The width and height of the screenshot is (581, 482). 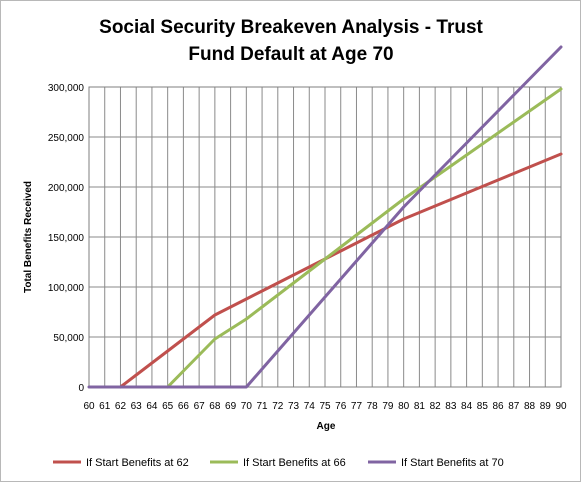 I want to click on x-tick-label: 87, so click(x=514, y=406).